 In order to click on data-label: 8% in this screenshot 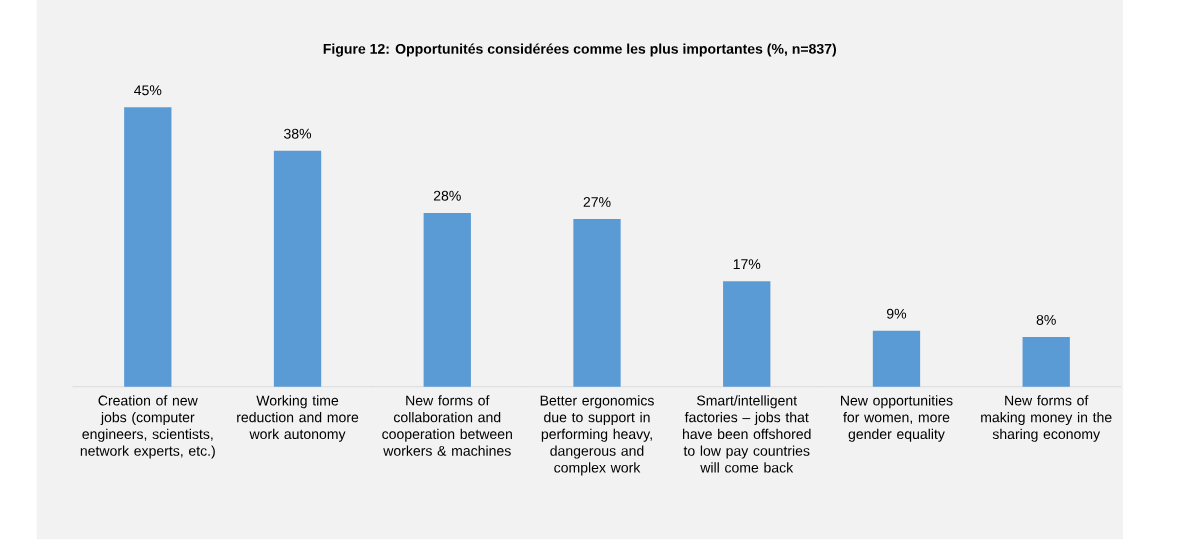, I will do `click(1046, 320)`.